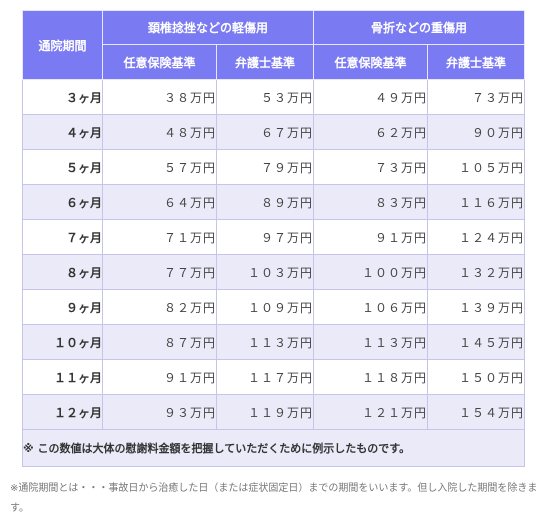 This screenshot has height=520, width=550. What do you see at coordinates (159, 202) in the screenshot?
I see `light-insurance-cell: ６４万円` at bounding box center [159, 202].